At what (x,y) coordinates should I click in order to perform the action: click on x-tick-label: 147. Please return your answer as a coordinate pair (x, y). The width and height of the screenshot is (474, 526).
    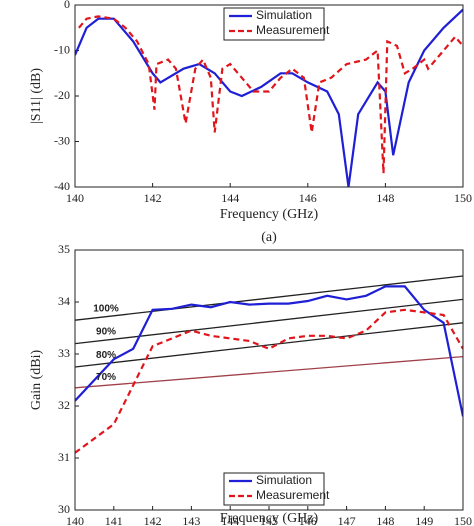
    Looking at the image, I should click on (347, 520).